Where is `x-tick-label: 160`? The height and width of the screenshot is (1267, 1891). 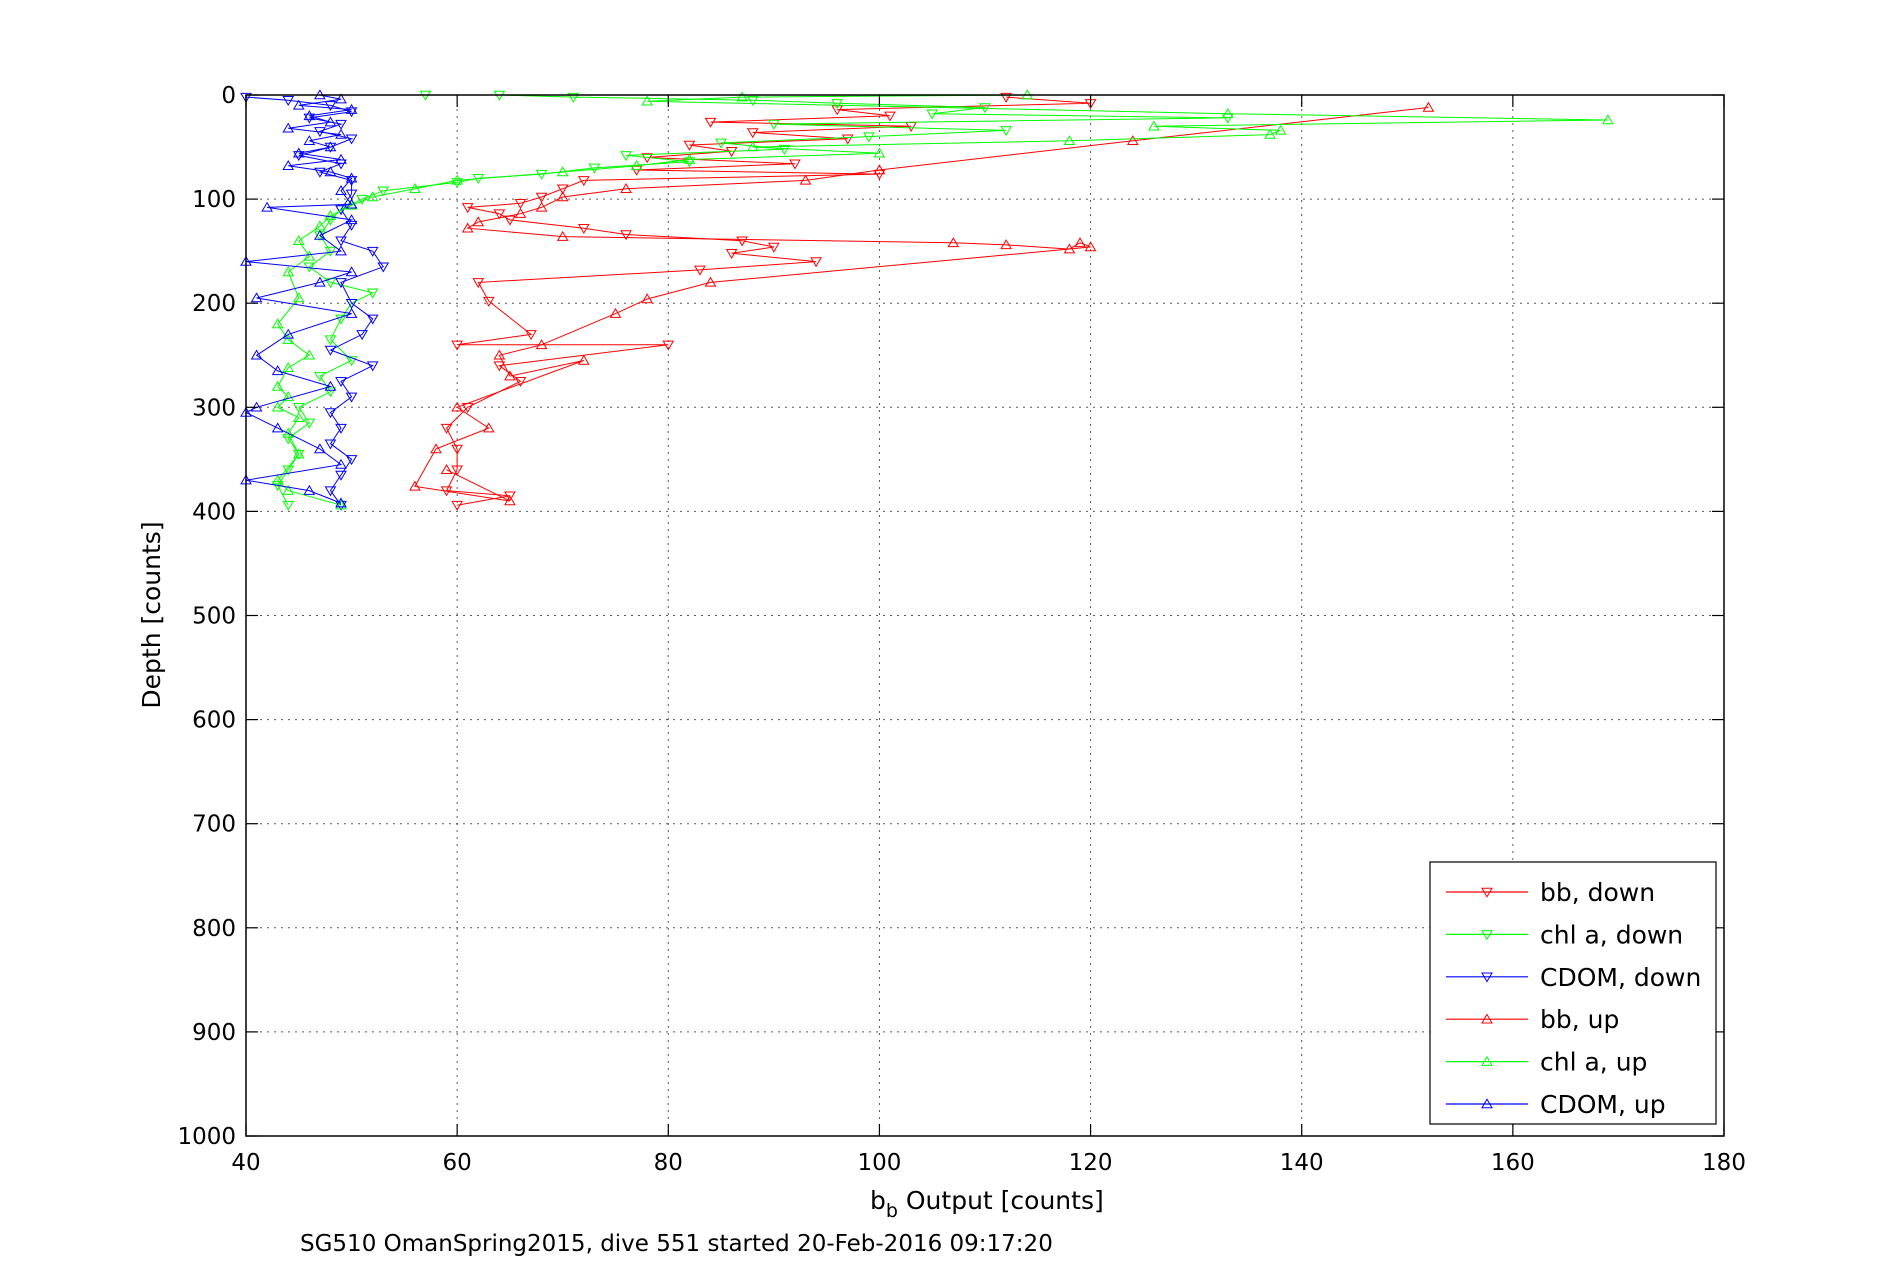 x-tick-label: 160 is located at coordinates (1513, 1163).